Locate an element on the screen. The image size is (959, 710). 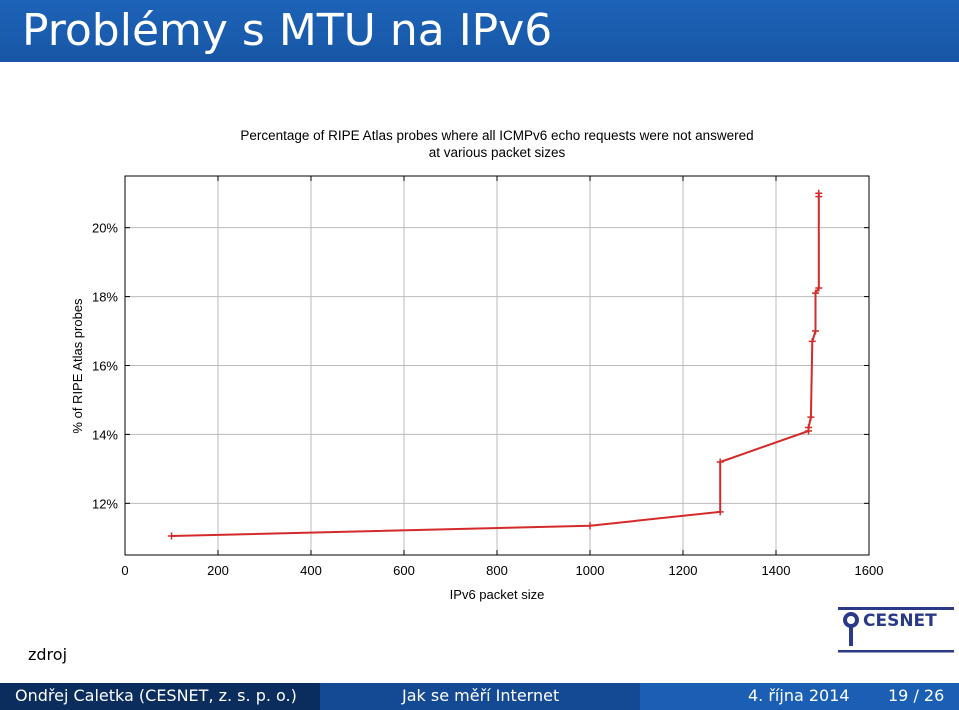
y-tick-label: 20% is located at coordinates (105, 228).